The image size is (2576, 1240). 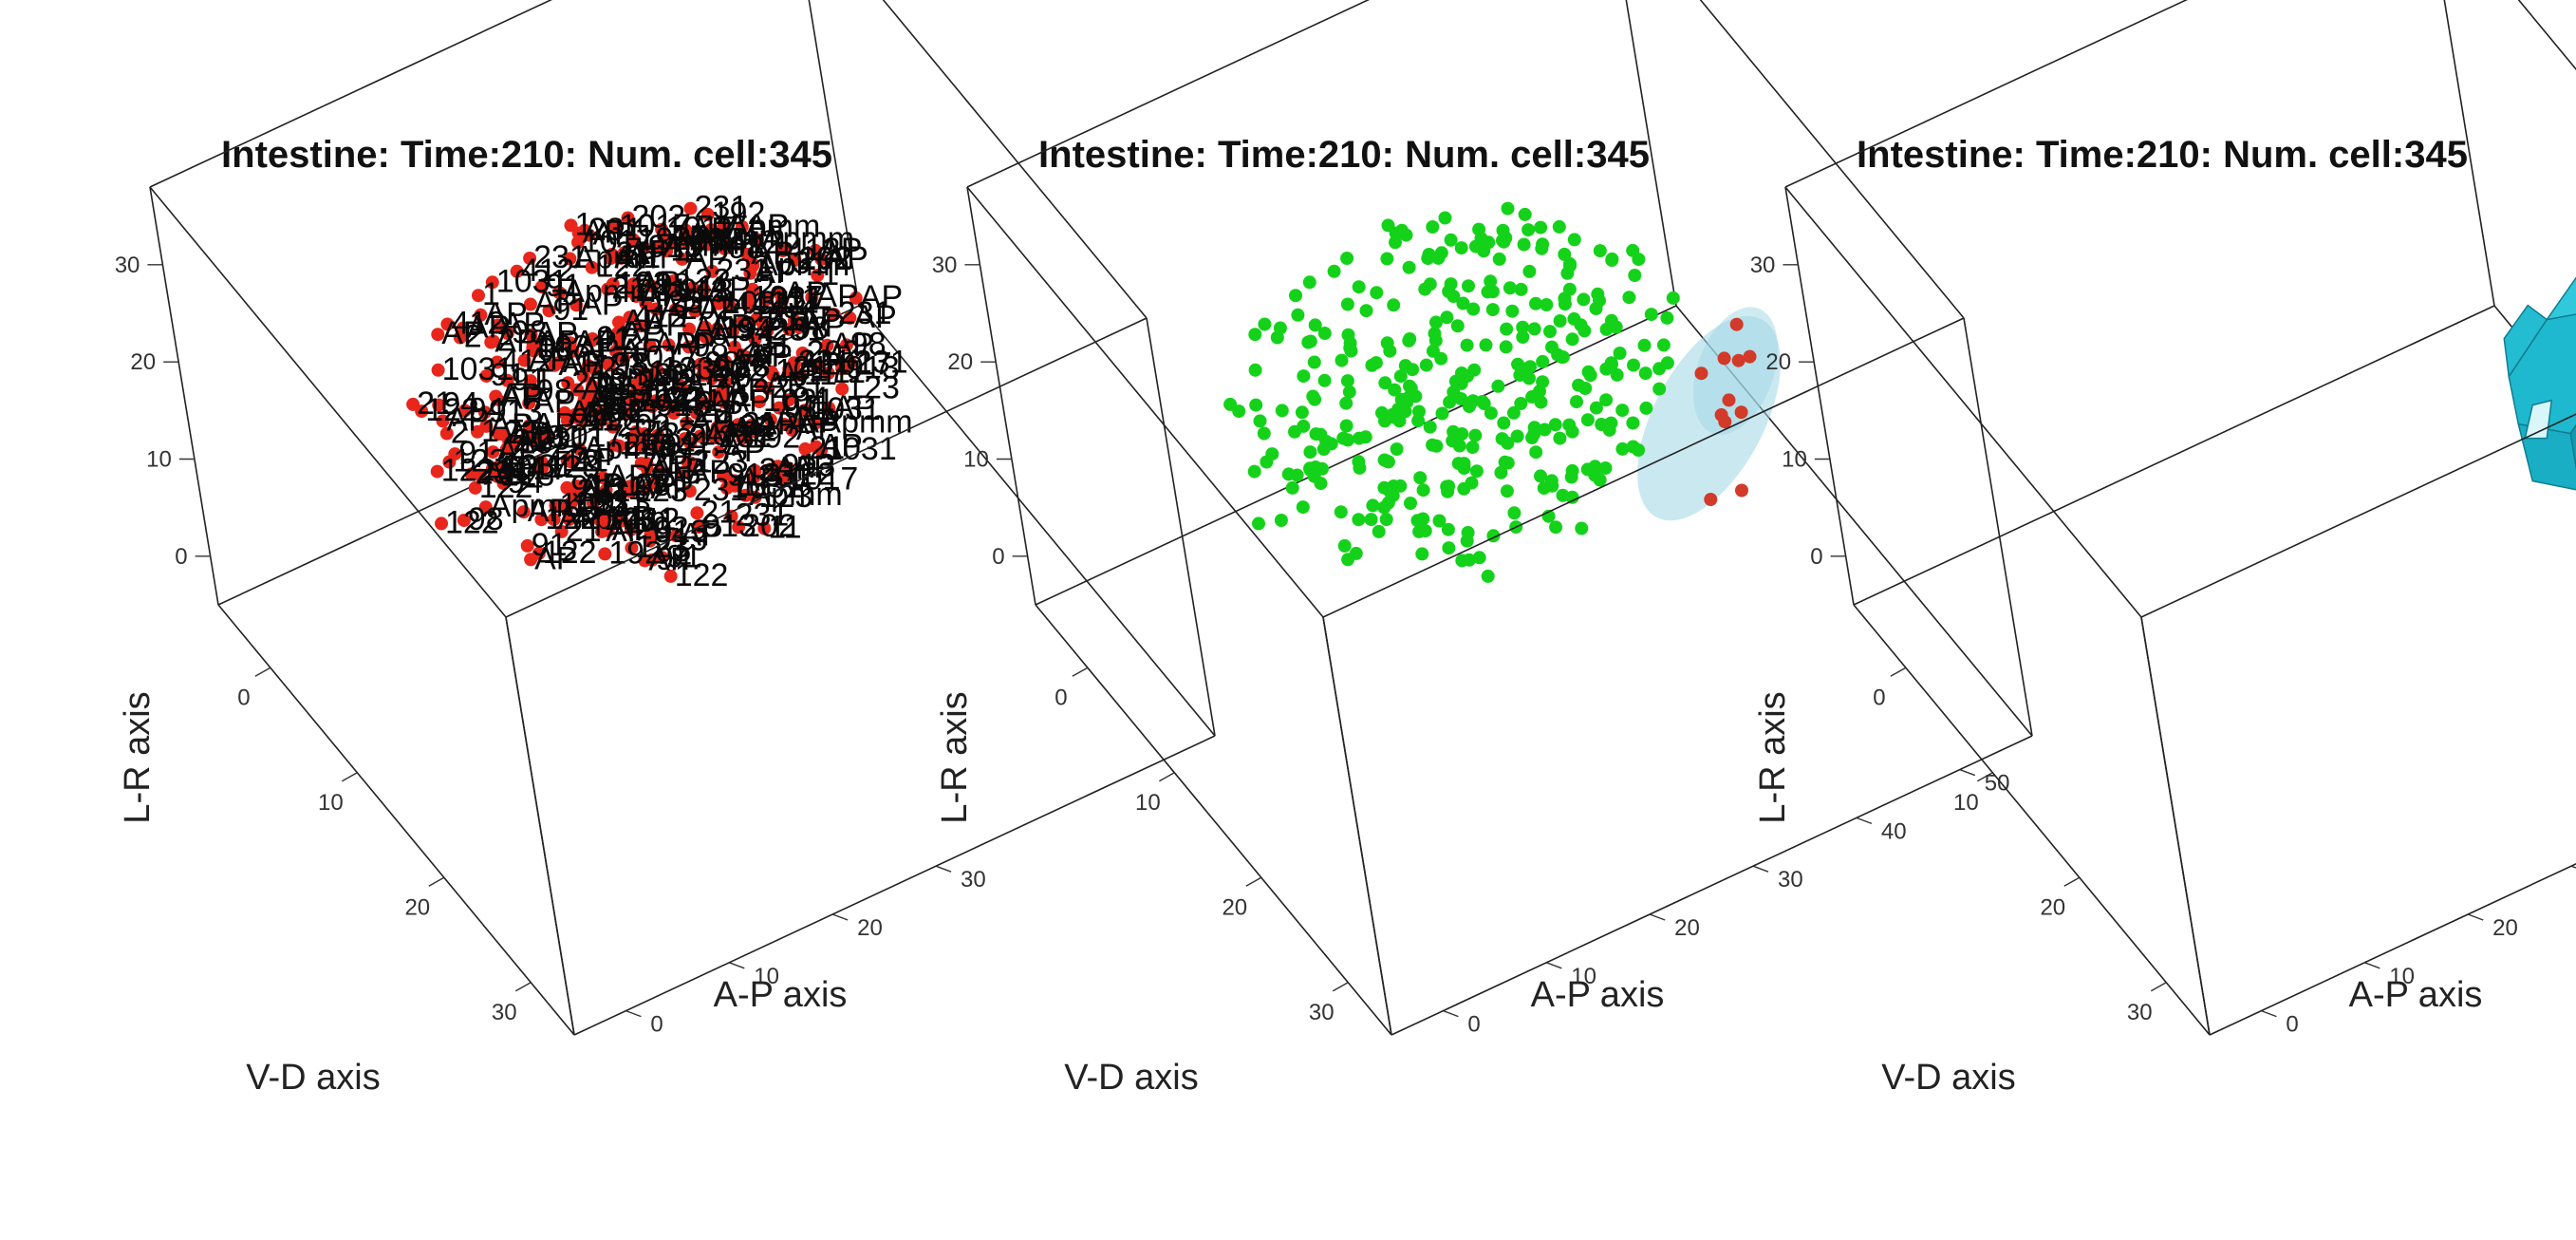 I want to click on cell-name-label: 94, so click(x=460, y=404).